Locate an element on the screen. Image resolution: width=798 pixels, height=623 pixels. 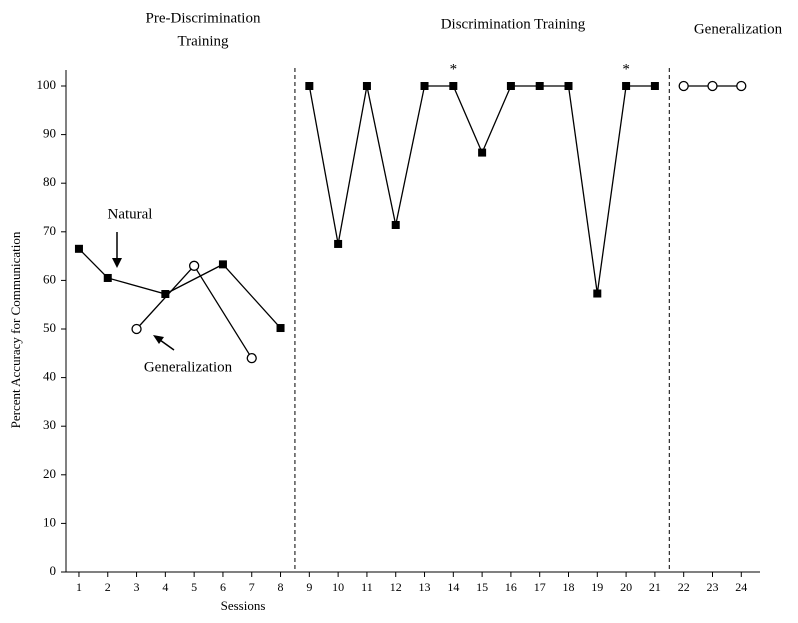
x-tick-label: 9 is located at coordinates (309, 587).